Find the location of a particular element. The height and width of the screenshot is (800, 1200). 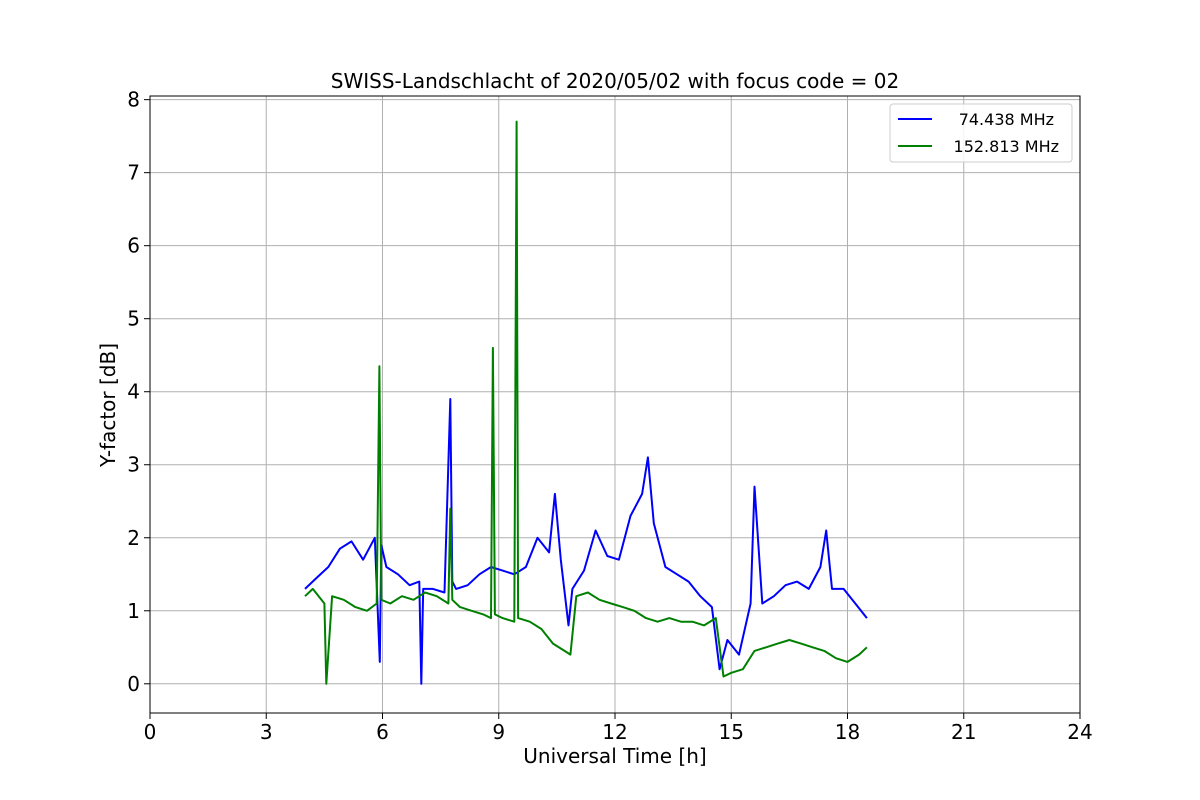

y-tick-label: 4 is located at coordinates (133, 392).